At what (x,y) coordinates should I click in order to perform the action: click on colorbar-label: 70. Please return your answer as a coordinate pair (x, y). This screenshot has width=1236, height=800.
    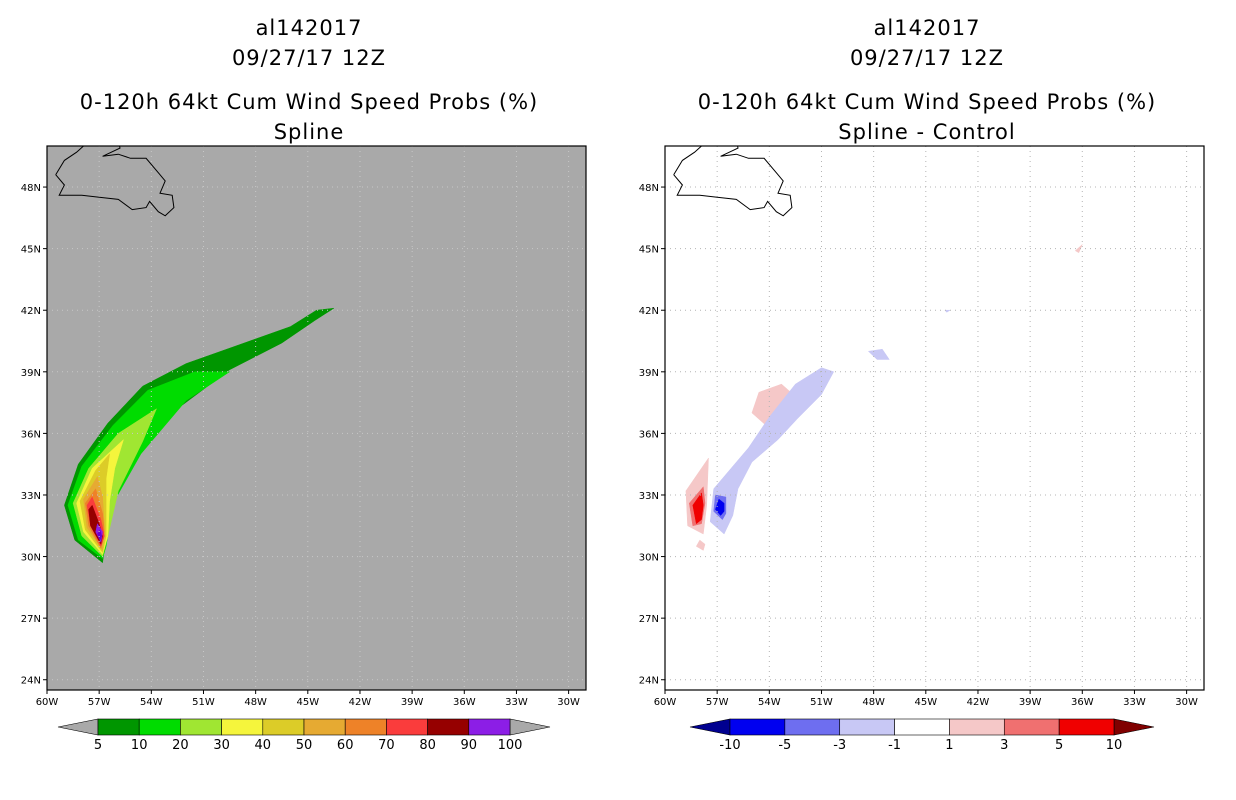
    Looking at the image, I should click on (386, 745).